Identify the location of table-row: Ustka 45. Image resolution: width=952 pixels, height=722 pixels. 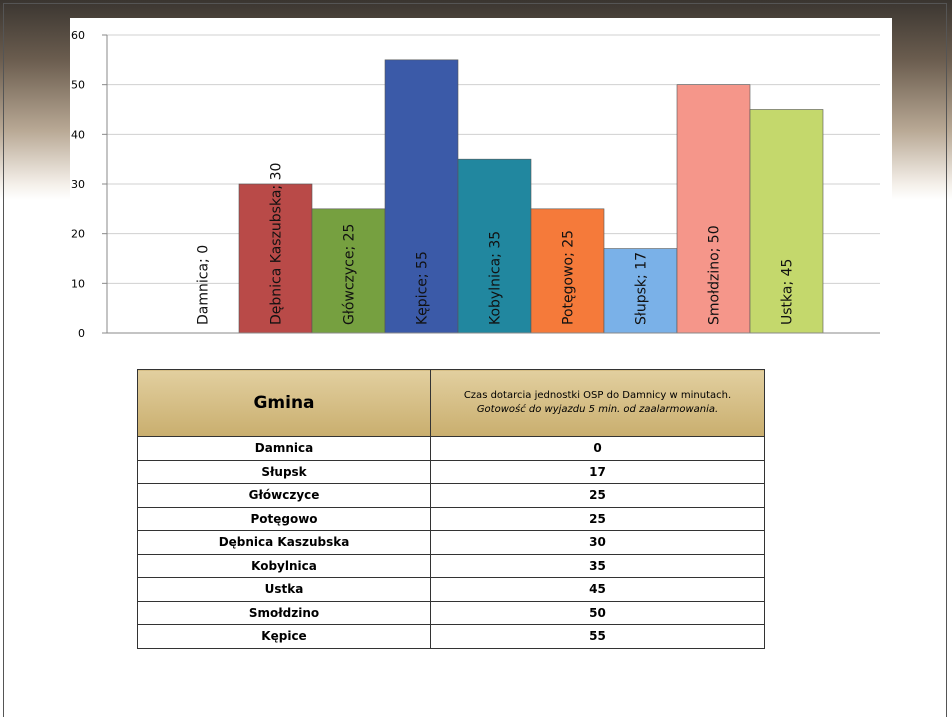
(451, 589).